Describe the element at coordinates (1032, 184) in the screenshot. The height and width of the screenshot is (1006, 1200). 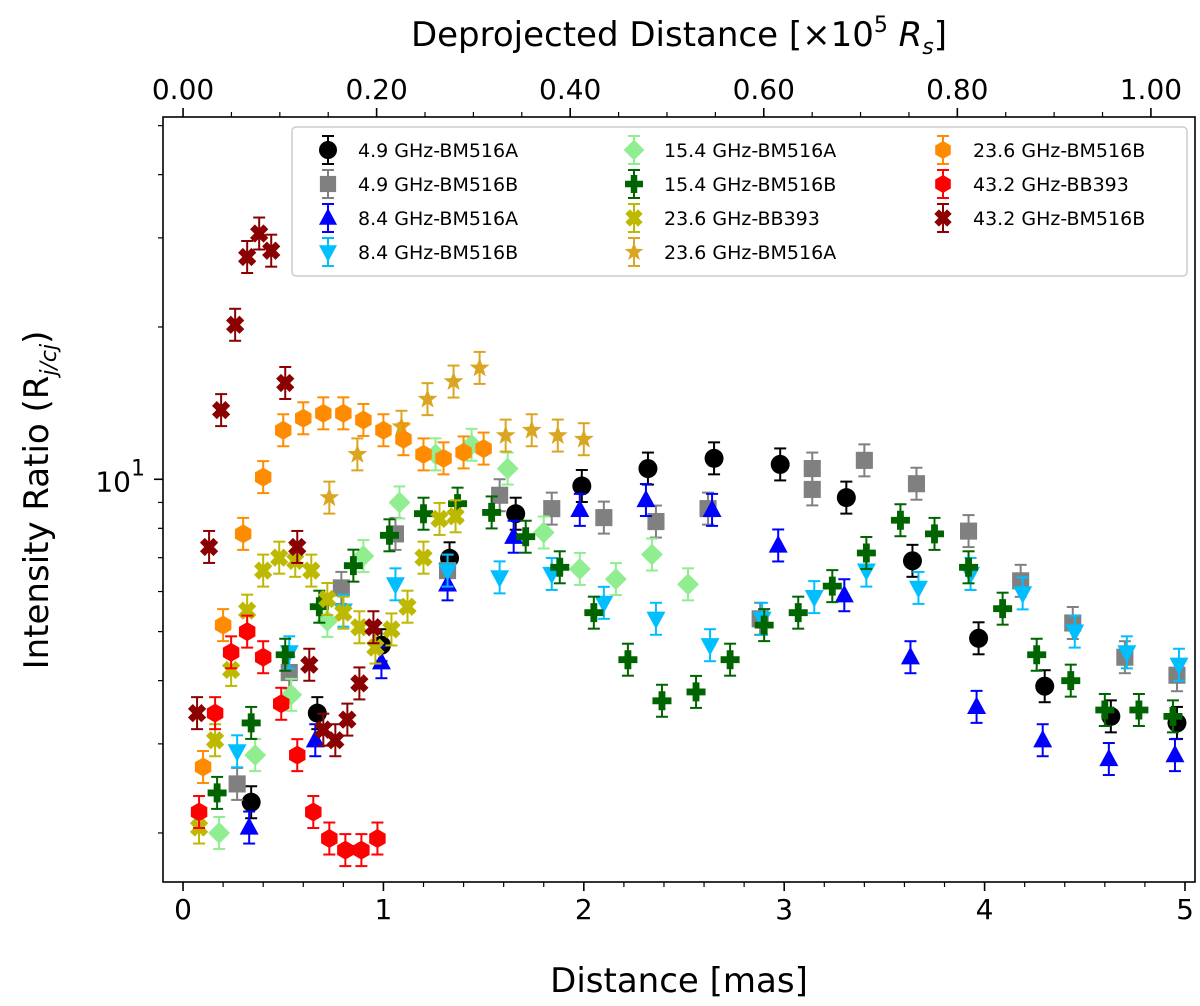
I see `legend-item: 43.2 GHz-BB393` at that location.